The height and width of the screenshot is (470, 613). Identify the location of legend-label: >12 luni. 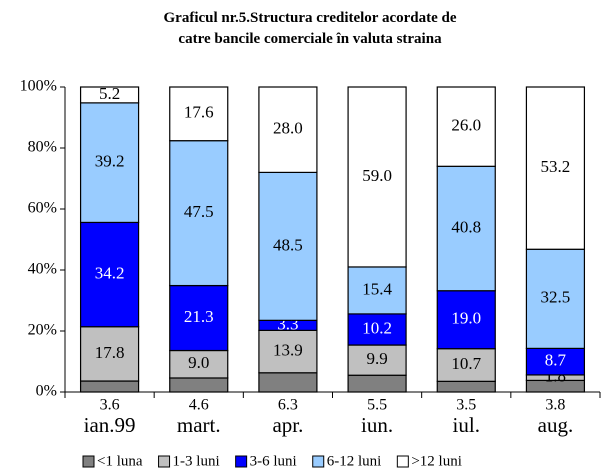
(436, 461).